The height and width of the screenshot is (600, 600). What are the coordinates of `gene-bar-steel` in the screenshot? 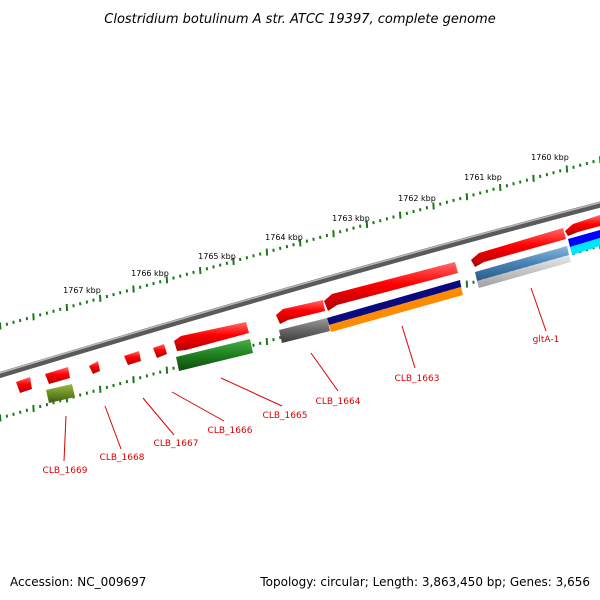 It's located at (522, 263).